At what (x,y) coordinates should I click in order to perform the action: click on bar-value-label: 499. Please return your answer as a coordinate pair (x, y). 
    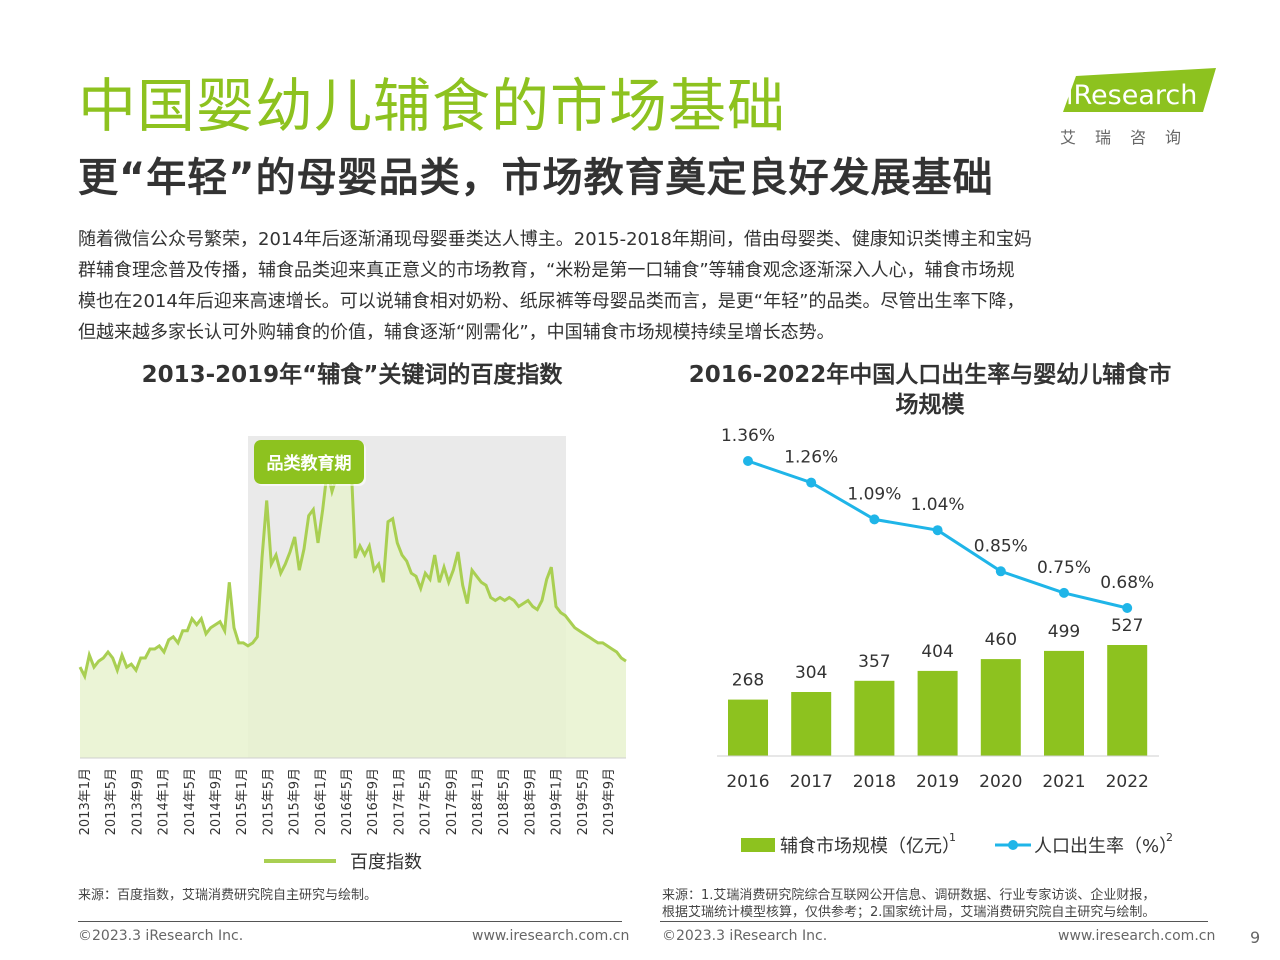
    Looking at the image, I should click on (1064, 632).